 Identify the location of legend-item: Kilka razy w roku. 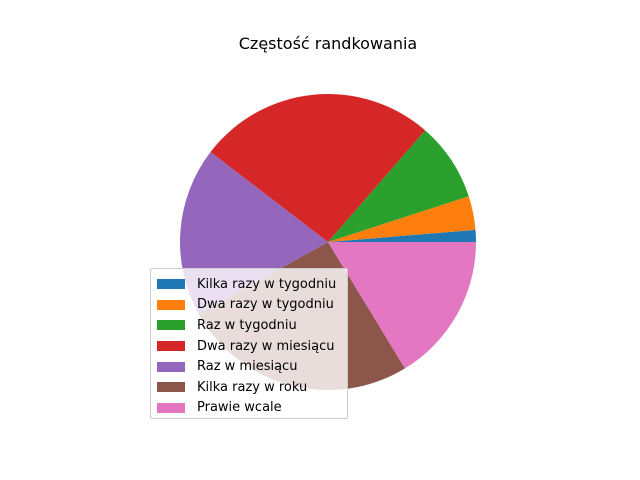
(252, 387).